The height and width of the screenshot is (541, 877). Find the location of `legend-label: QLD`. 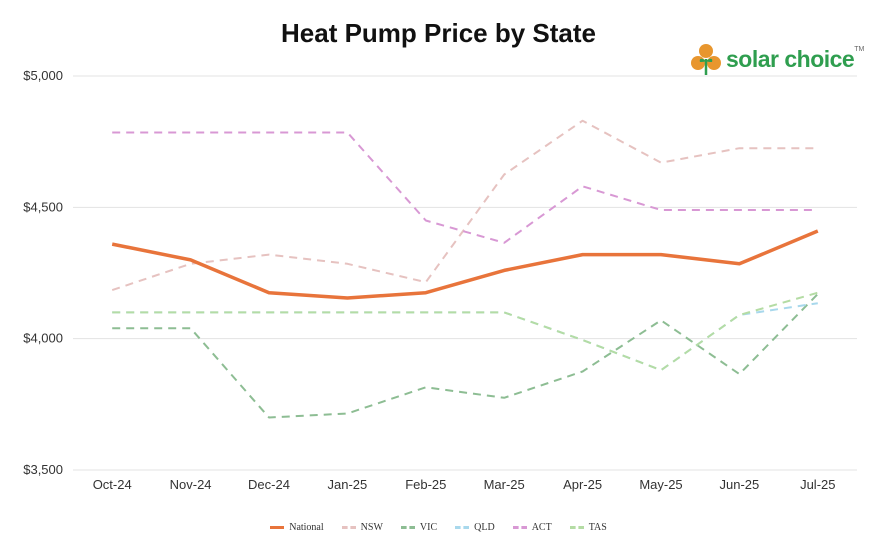

legend-label: QLD is located at coordinates (484, 527).